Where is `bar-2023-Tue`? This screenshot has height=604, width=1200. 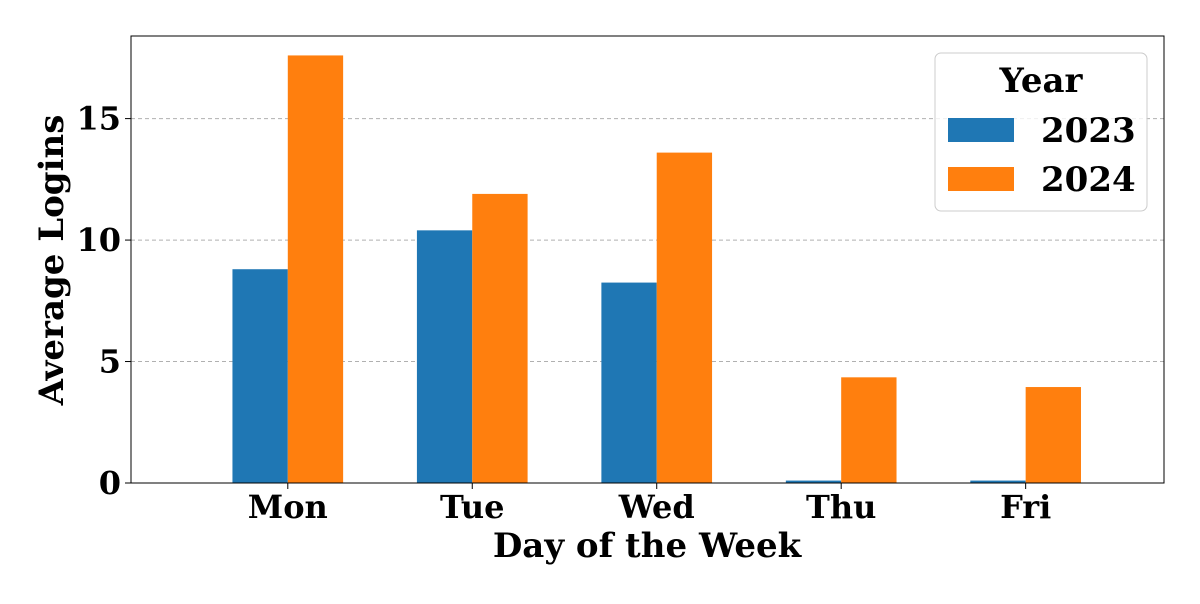 bar-2023-Tue is located at coordinates (444, 356).